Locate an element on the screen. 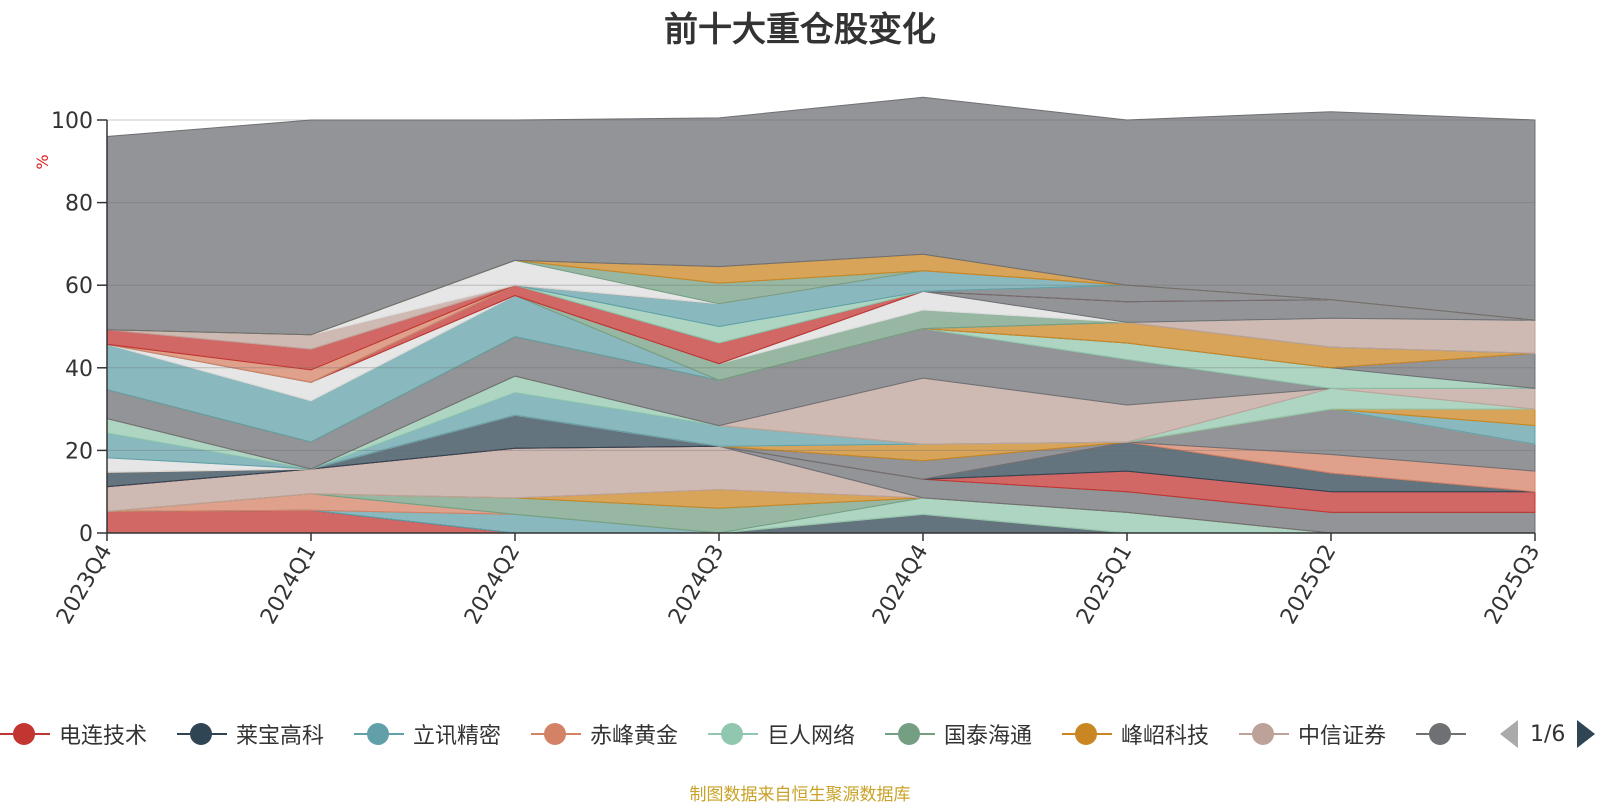  legend-item: 立讯精密 is located at coordinates (427, 734).